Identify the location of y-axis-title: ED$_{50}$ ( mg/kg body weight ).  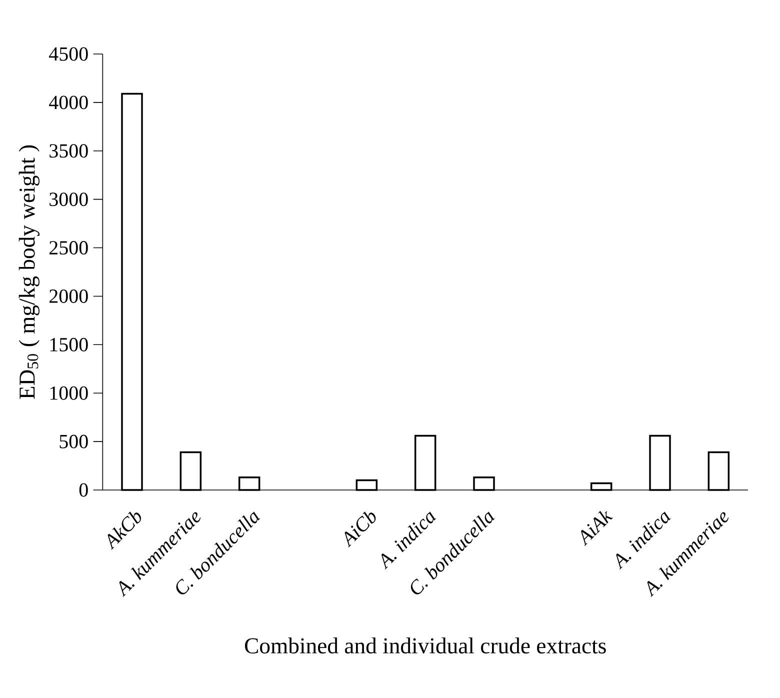
(29, 272).